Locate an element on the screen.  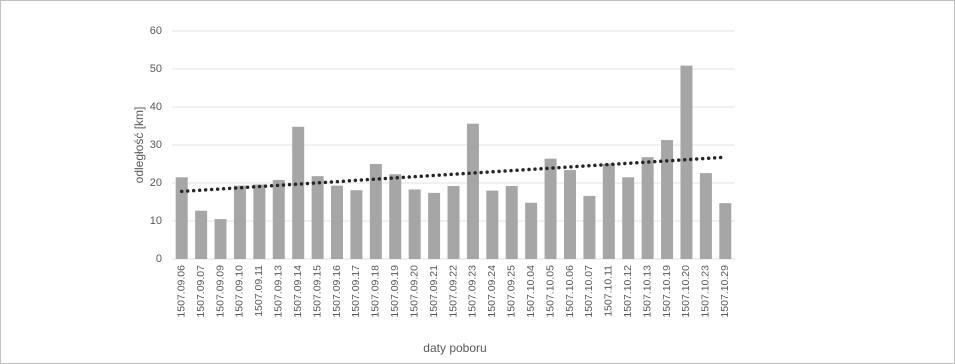
x-tick-label: 1507.09.24 is located at coordinates (492, 291).